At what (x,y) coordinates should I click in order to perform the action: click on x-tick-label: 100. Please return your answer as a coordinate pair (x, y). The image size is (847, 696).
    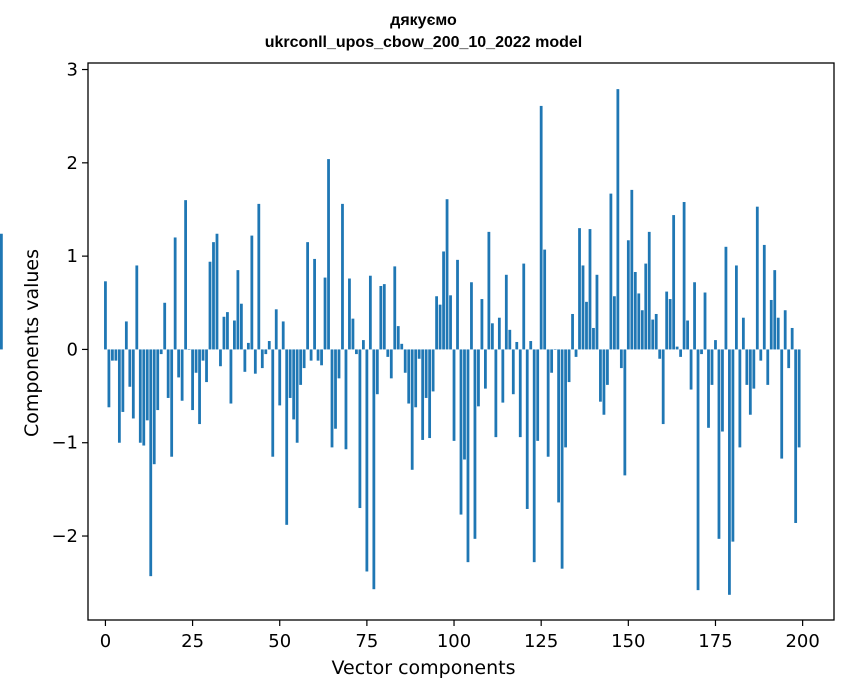
    Looking at the image, I should click on (454, 641).